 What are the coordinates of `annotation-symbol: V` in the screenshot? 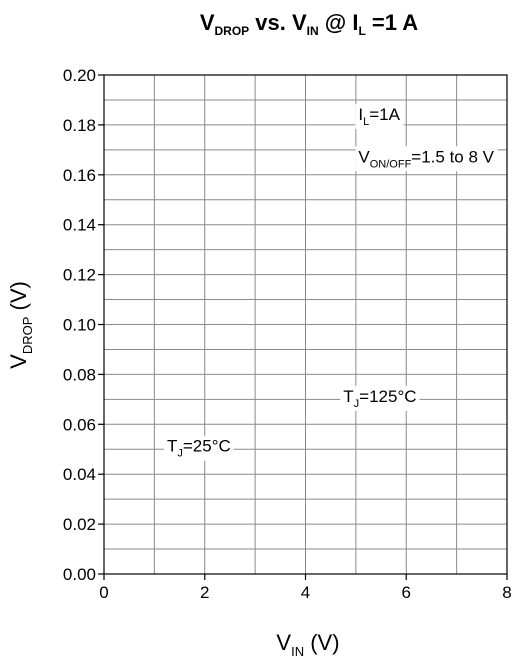 It's located at (364, 156).